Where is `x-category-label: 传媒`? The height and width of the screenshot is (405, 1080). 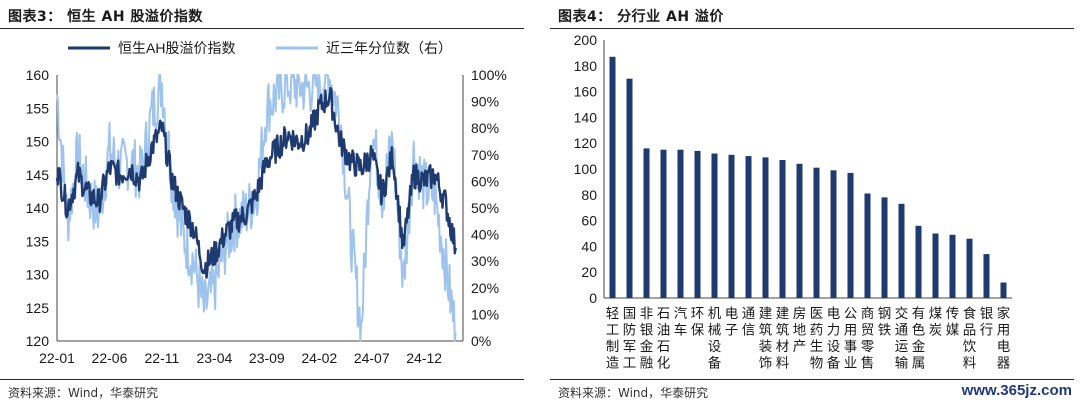
x-category-label: 传媒 is located at coordinates (953, 322).